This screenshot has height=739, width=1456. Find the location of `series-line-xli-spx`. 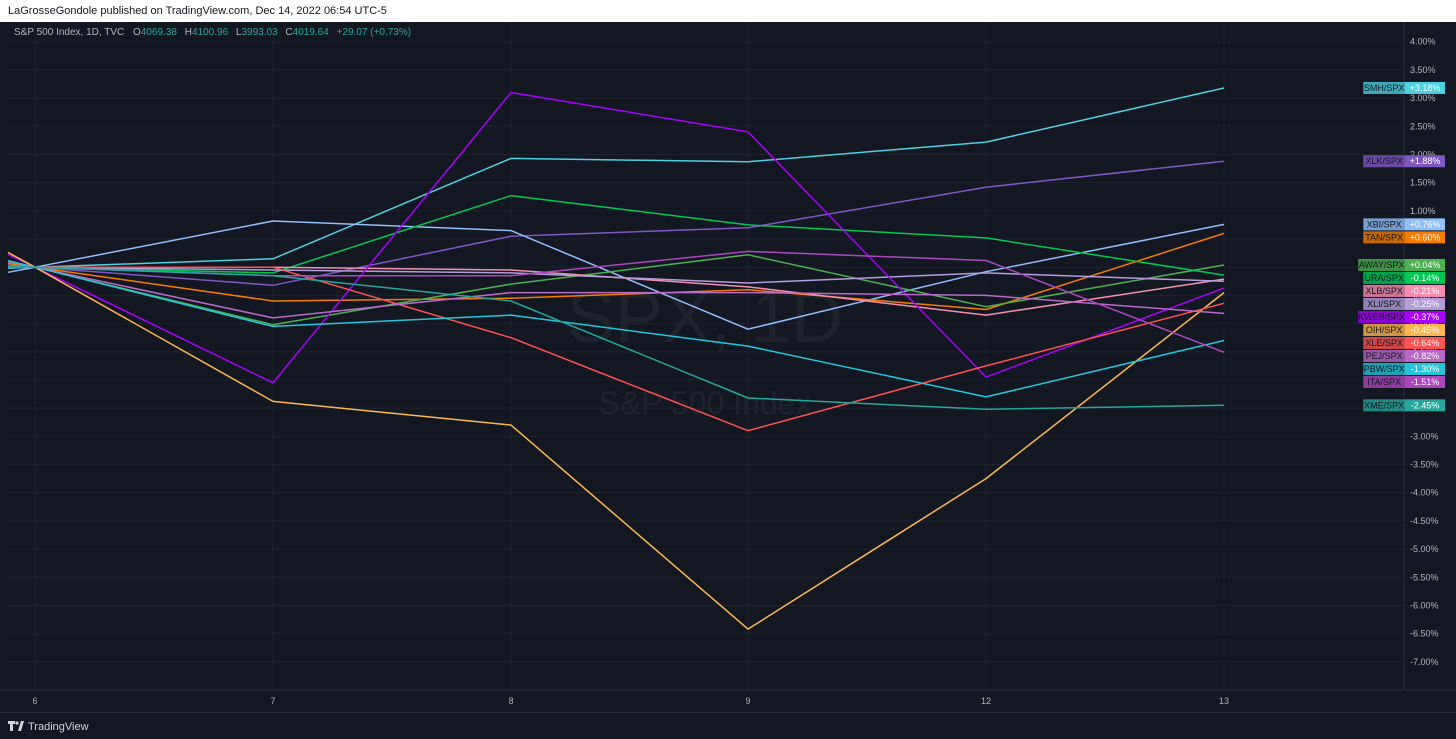

series-line-xli-spx is located at coordinates (629, 275).